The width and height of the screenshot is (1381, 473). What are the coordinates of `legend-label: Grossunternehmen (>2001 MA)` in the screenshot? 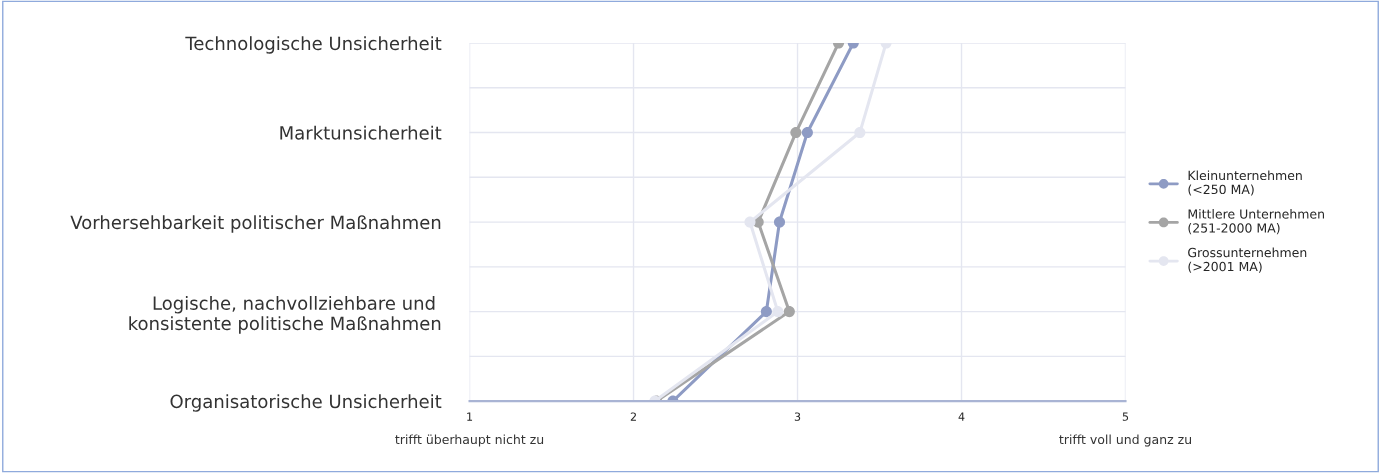 It's located at (1247, 260).